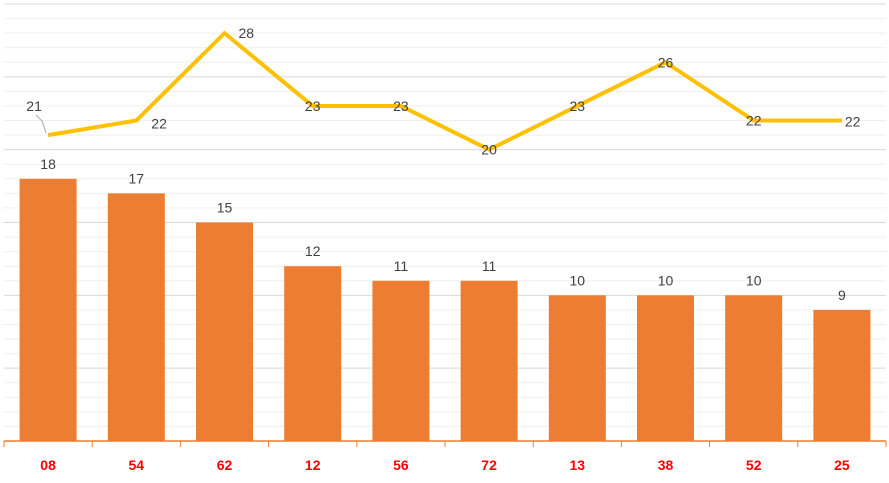  I want to click on bar-data-label: 12, so click(313, 251).